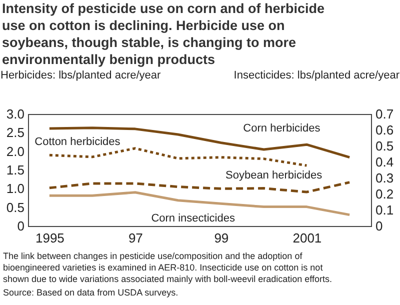  Describe the element at coordinates (385, 114) in the screenshot. I see `y2-tick-label: 0.7` at that location.